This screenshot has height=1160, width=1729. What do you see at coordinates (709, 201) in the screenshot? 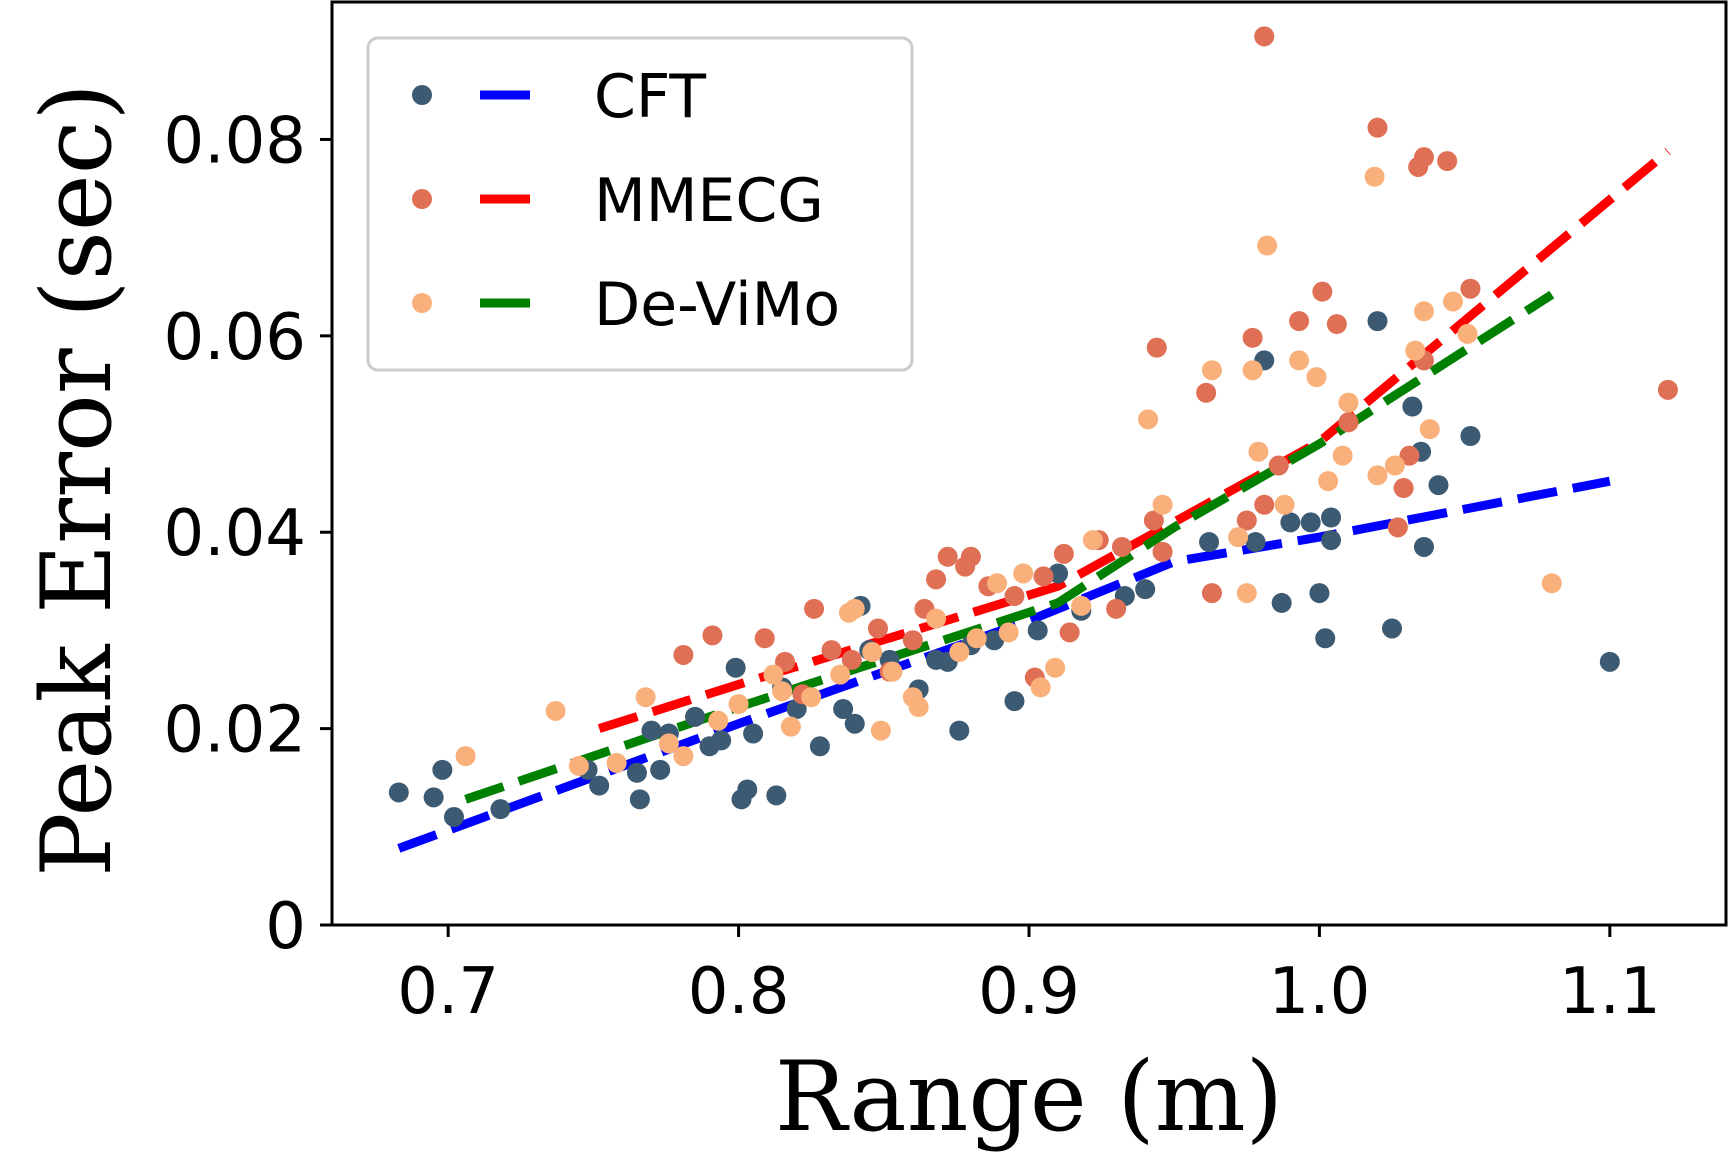
I see `legend-label-mmecg: MMECG` at bounding box center [709, 201].